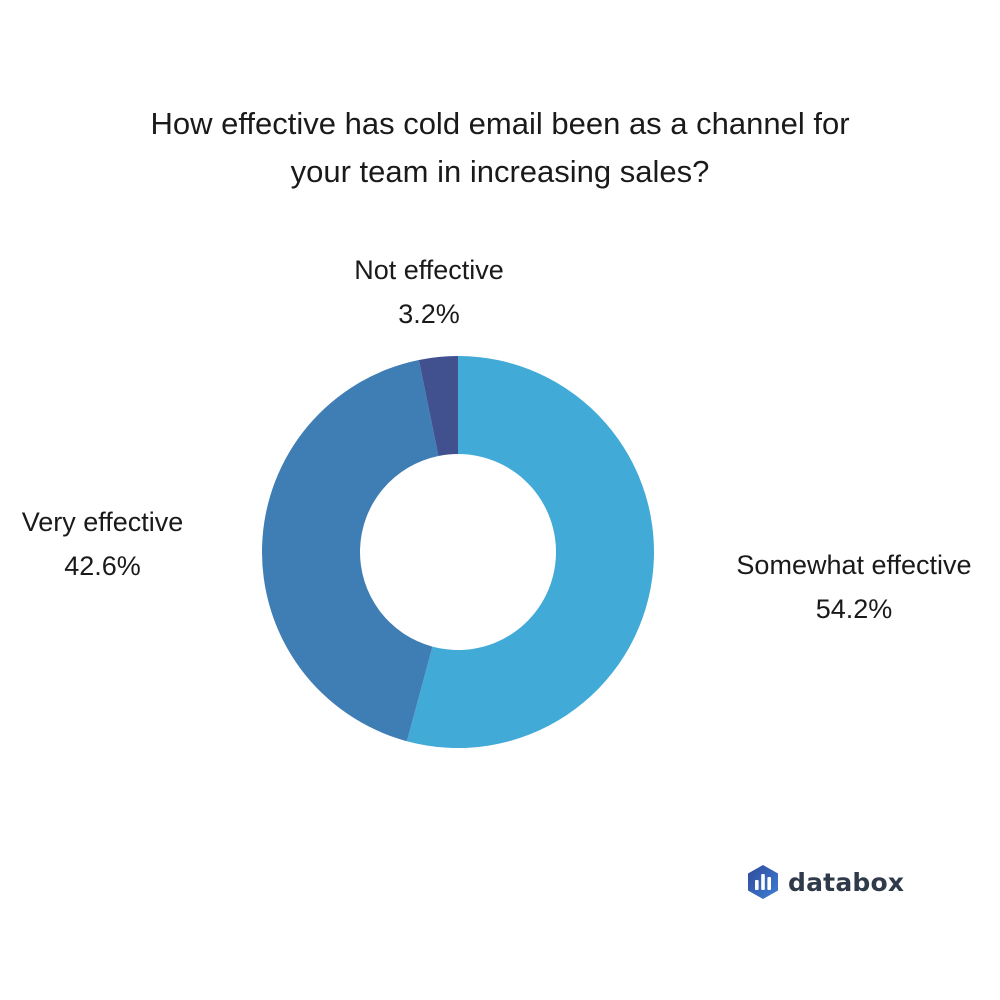 The height and width of the screenshot is (1000, 1000). Describe the element at coordinates (102, 566) in the screenshot. I see `slice-value-very-effective: 42.6%` at that location.